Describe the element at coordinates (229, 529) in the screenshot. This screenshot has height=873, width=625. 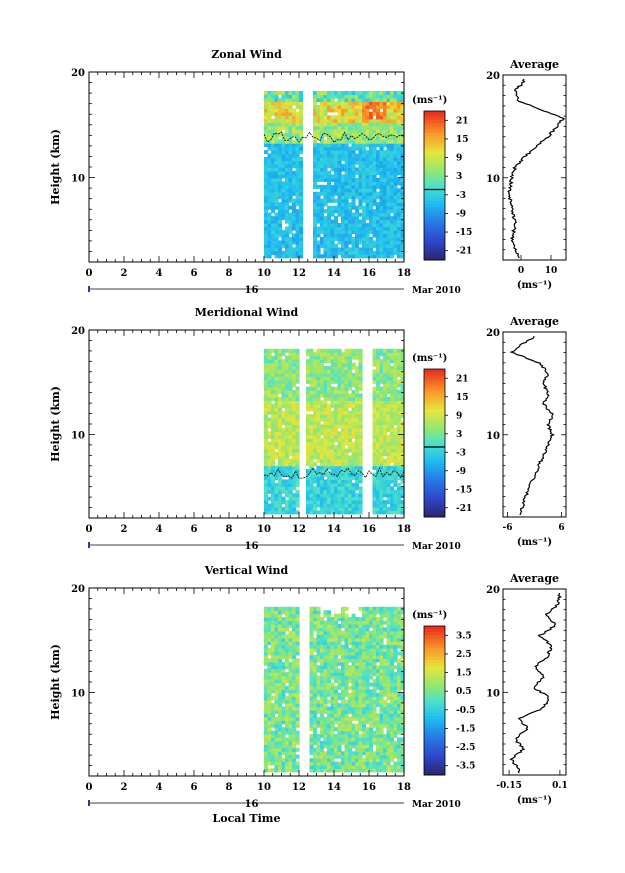
I see `x-tick-label: 8` at that location.